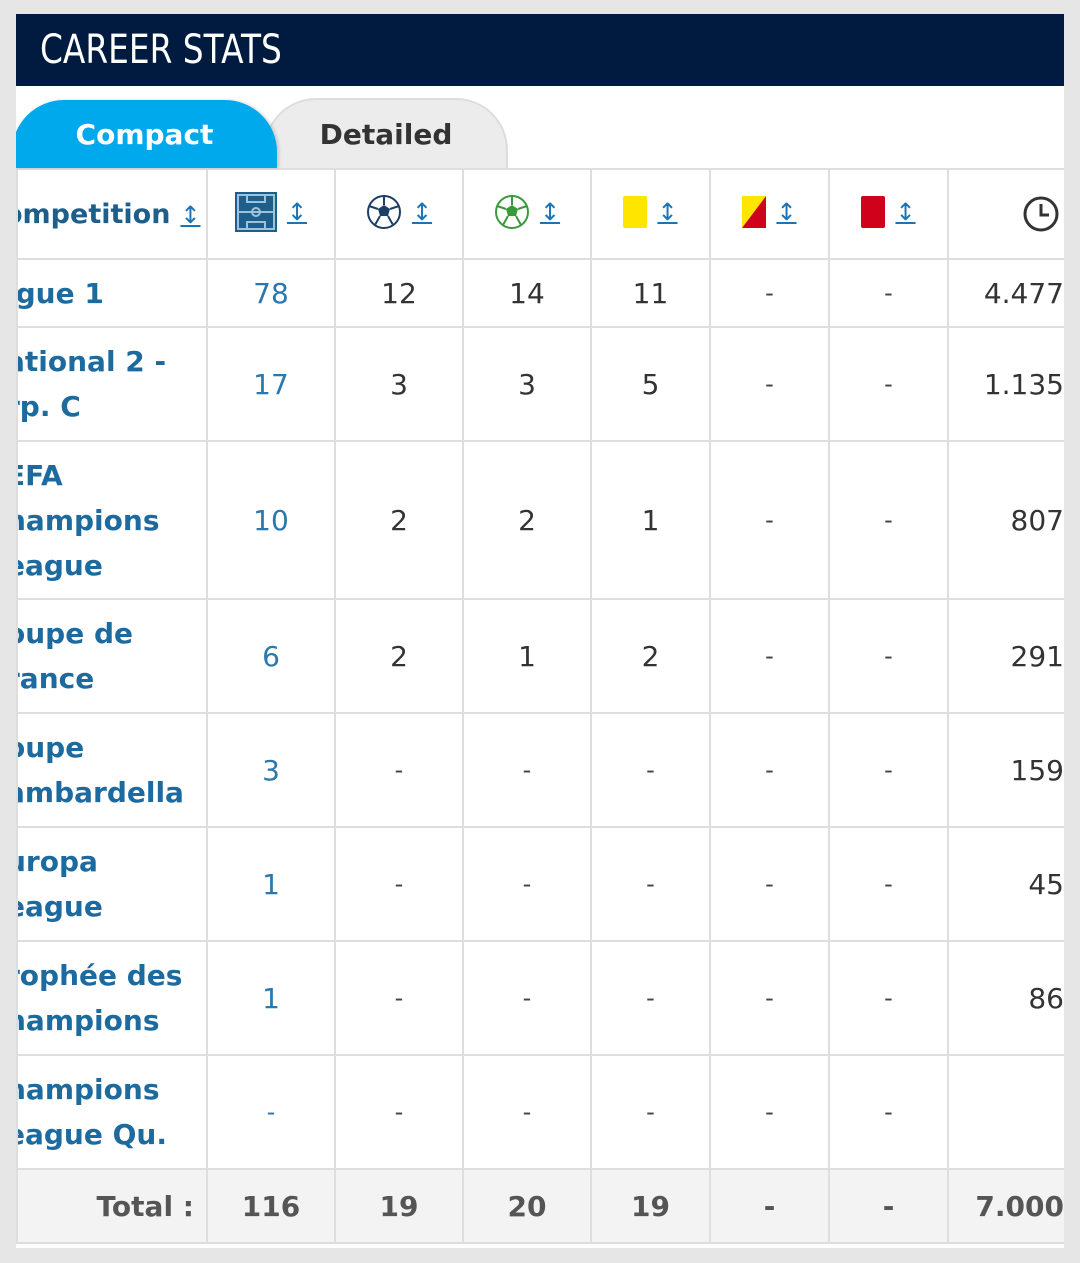 This screenshot has width=1080, height=1263. Describe the element at coordinates (650, 520) in the screenshot. I see `cell-yellow: 1` at that location.